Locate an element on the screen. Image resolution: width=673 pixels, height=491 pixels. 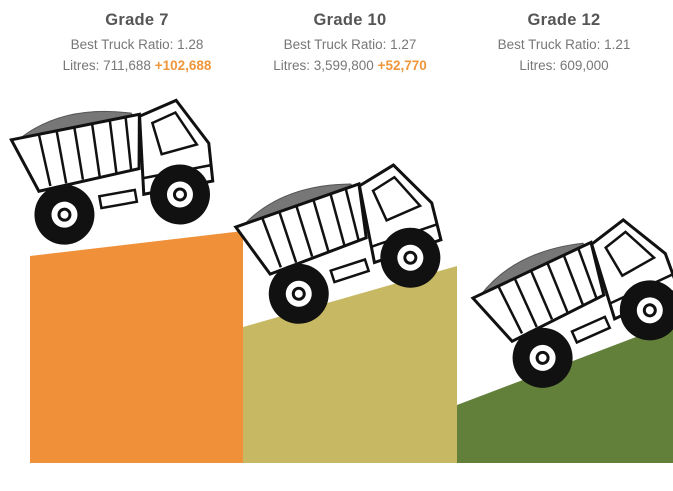
truck-ratio: Best Truck Ratio: 1.27 is located at coordinates (350, 44).